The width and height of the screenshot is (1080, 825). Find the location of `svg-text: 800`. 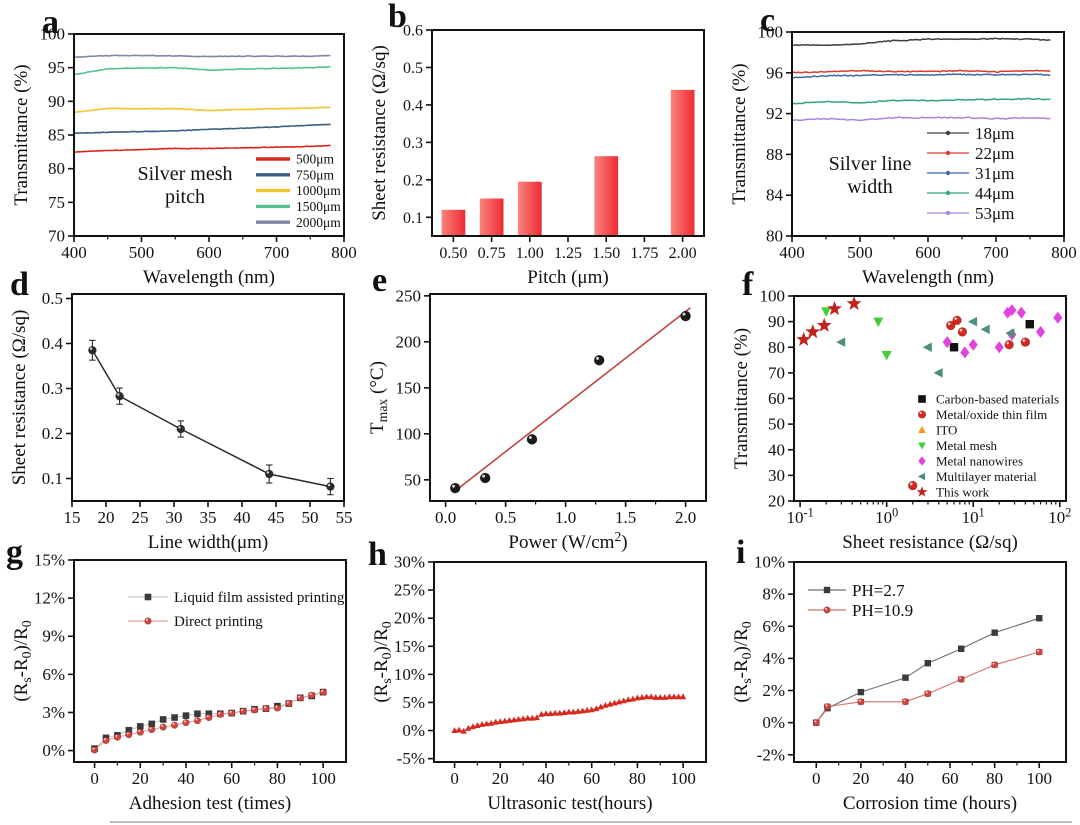

svg-text: 800 is located at coordinates (1064, 252).